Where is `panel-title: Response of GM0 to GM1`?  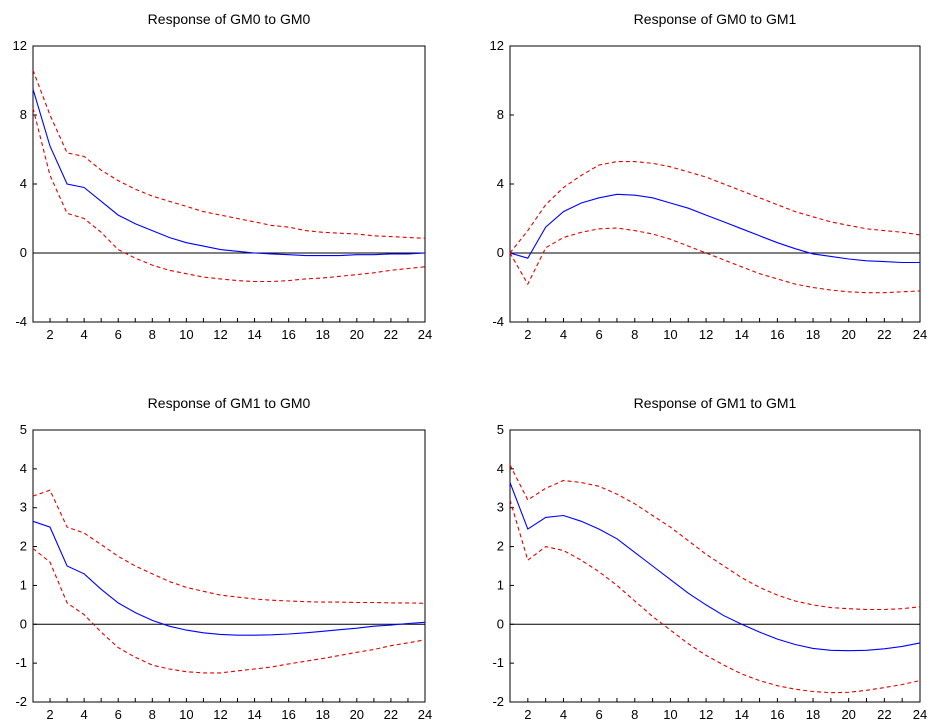 panel-title: Response of GM0 to GM1 is located at coordinates (715, 19).